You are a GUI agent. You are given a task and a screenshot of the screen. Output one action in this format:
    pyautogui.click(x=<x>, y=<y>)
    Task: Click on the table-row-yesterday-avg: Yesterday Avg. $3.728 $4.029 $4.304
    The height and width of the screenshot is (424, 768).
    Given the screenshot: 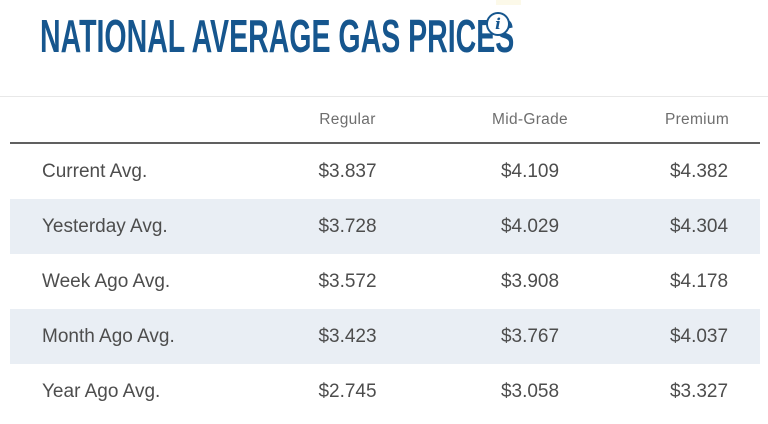 What is the action you would take?
    pyautogui.click(x=385, y=226)
    